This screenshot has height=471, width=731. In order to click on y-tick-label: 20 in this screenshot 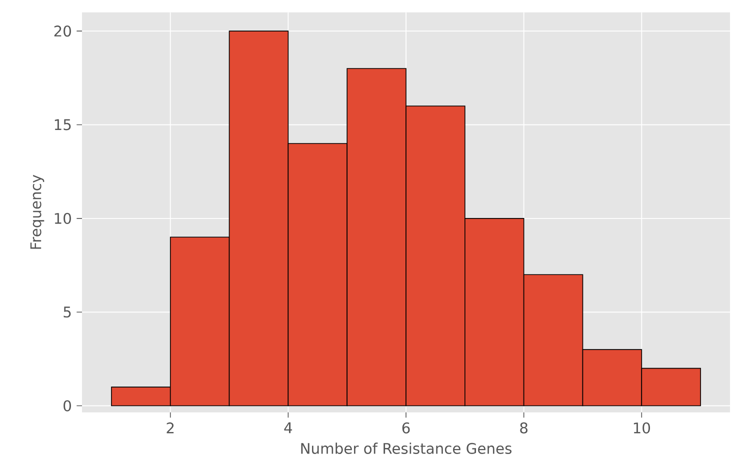, I will do `click(62, 31)`.